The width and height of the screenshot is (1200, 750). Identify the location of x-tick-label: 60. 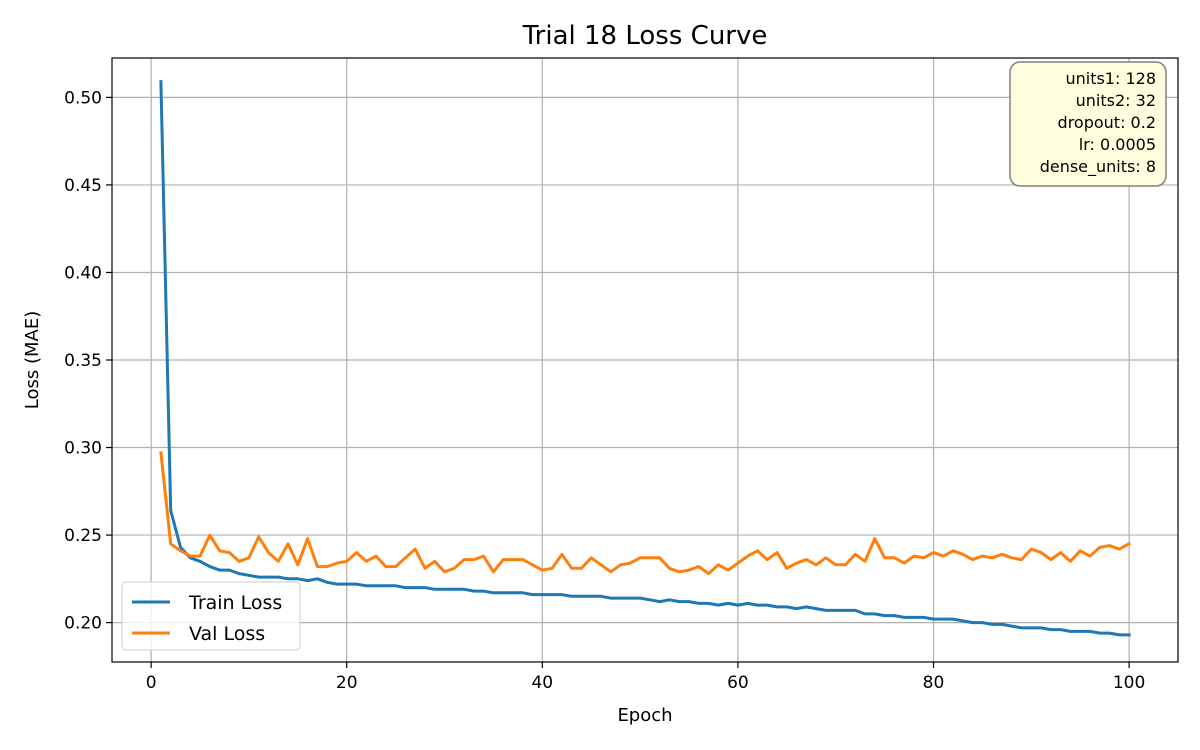
(738, 683).